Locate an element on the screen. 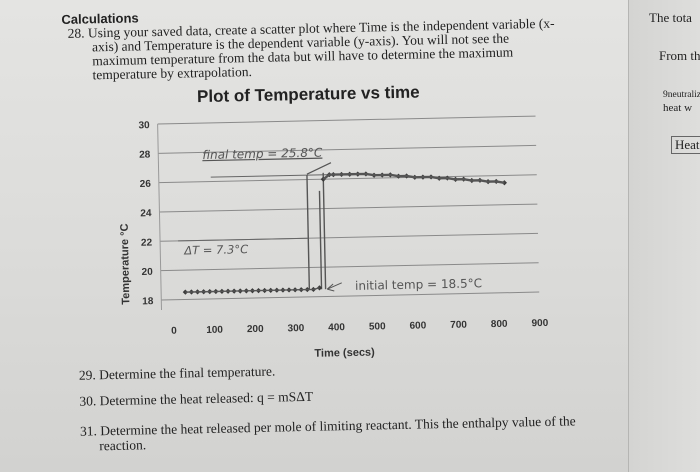 The width and height of the screenshot is (700, 472). adjacent-page-line-4: heat w is located at coordinates (678, 108).